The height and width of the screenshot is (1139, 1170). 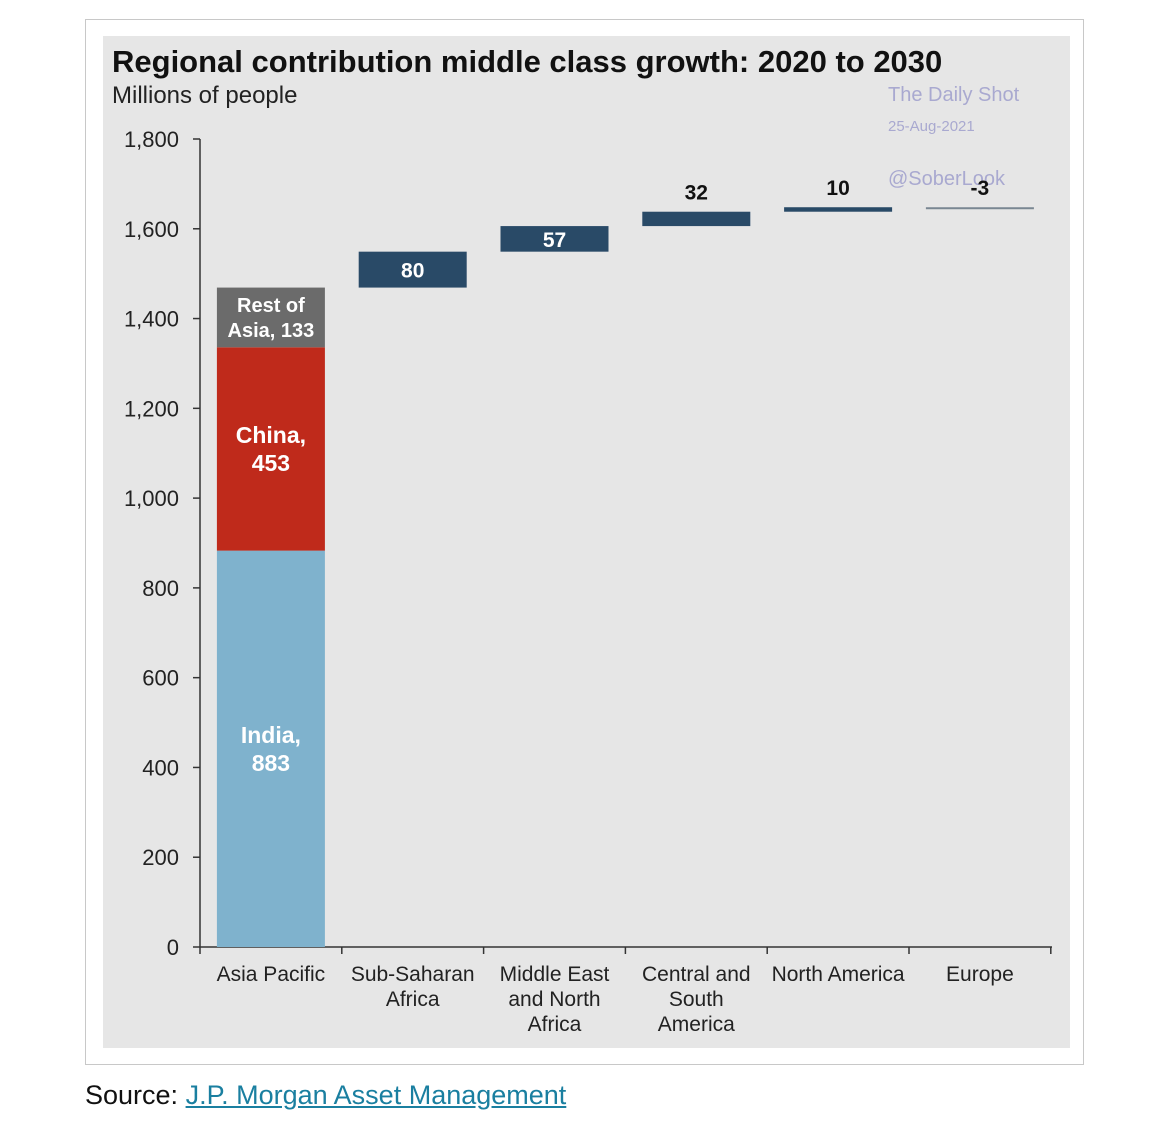 What do you see at coordinates (151, 498) in the screenshot?
I see `y-tick-label: 1,000` at bounding box center [151, 498].